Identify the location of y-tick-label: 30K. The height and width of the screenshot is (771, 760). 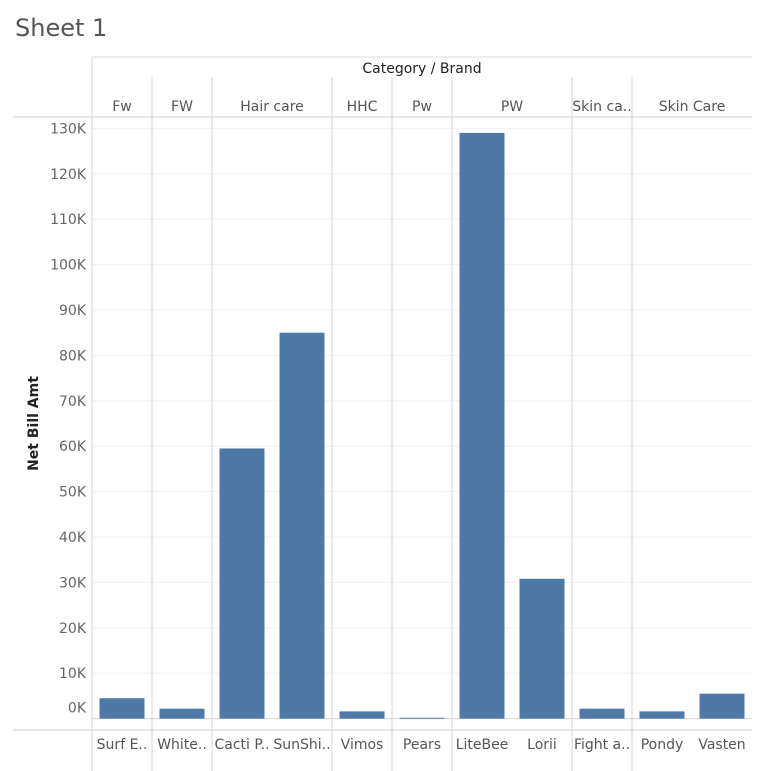
(73, 583).